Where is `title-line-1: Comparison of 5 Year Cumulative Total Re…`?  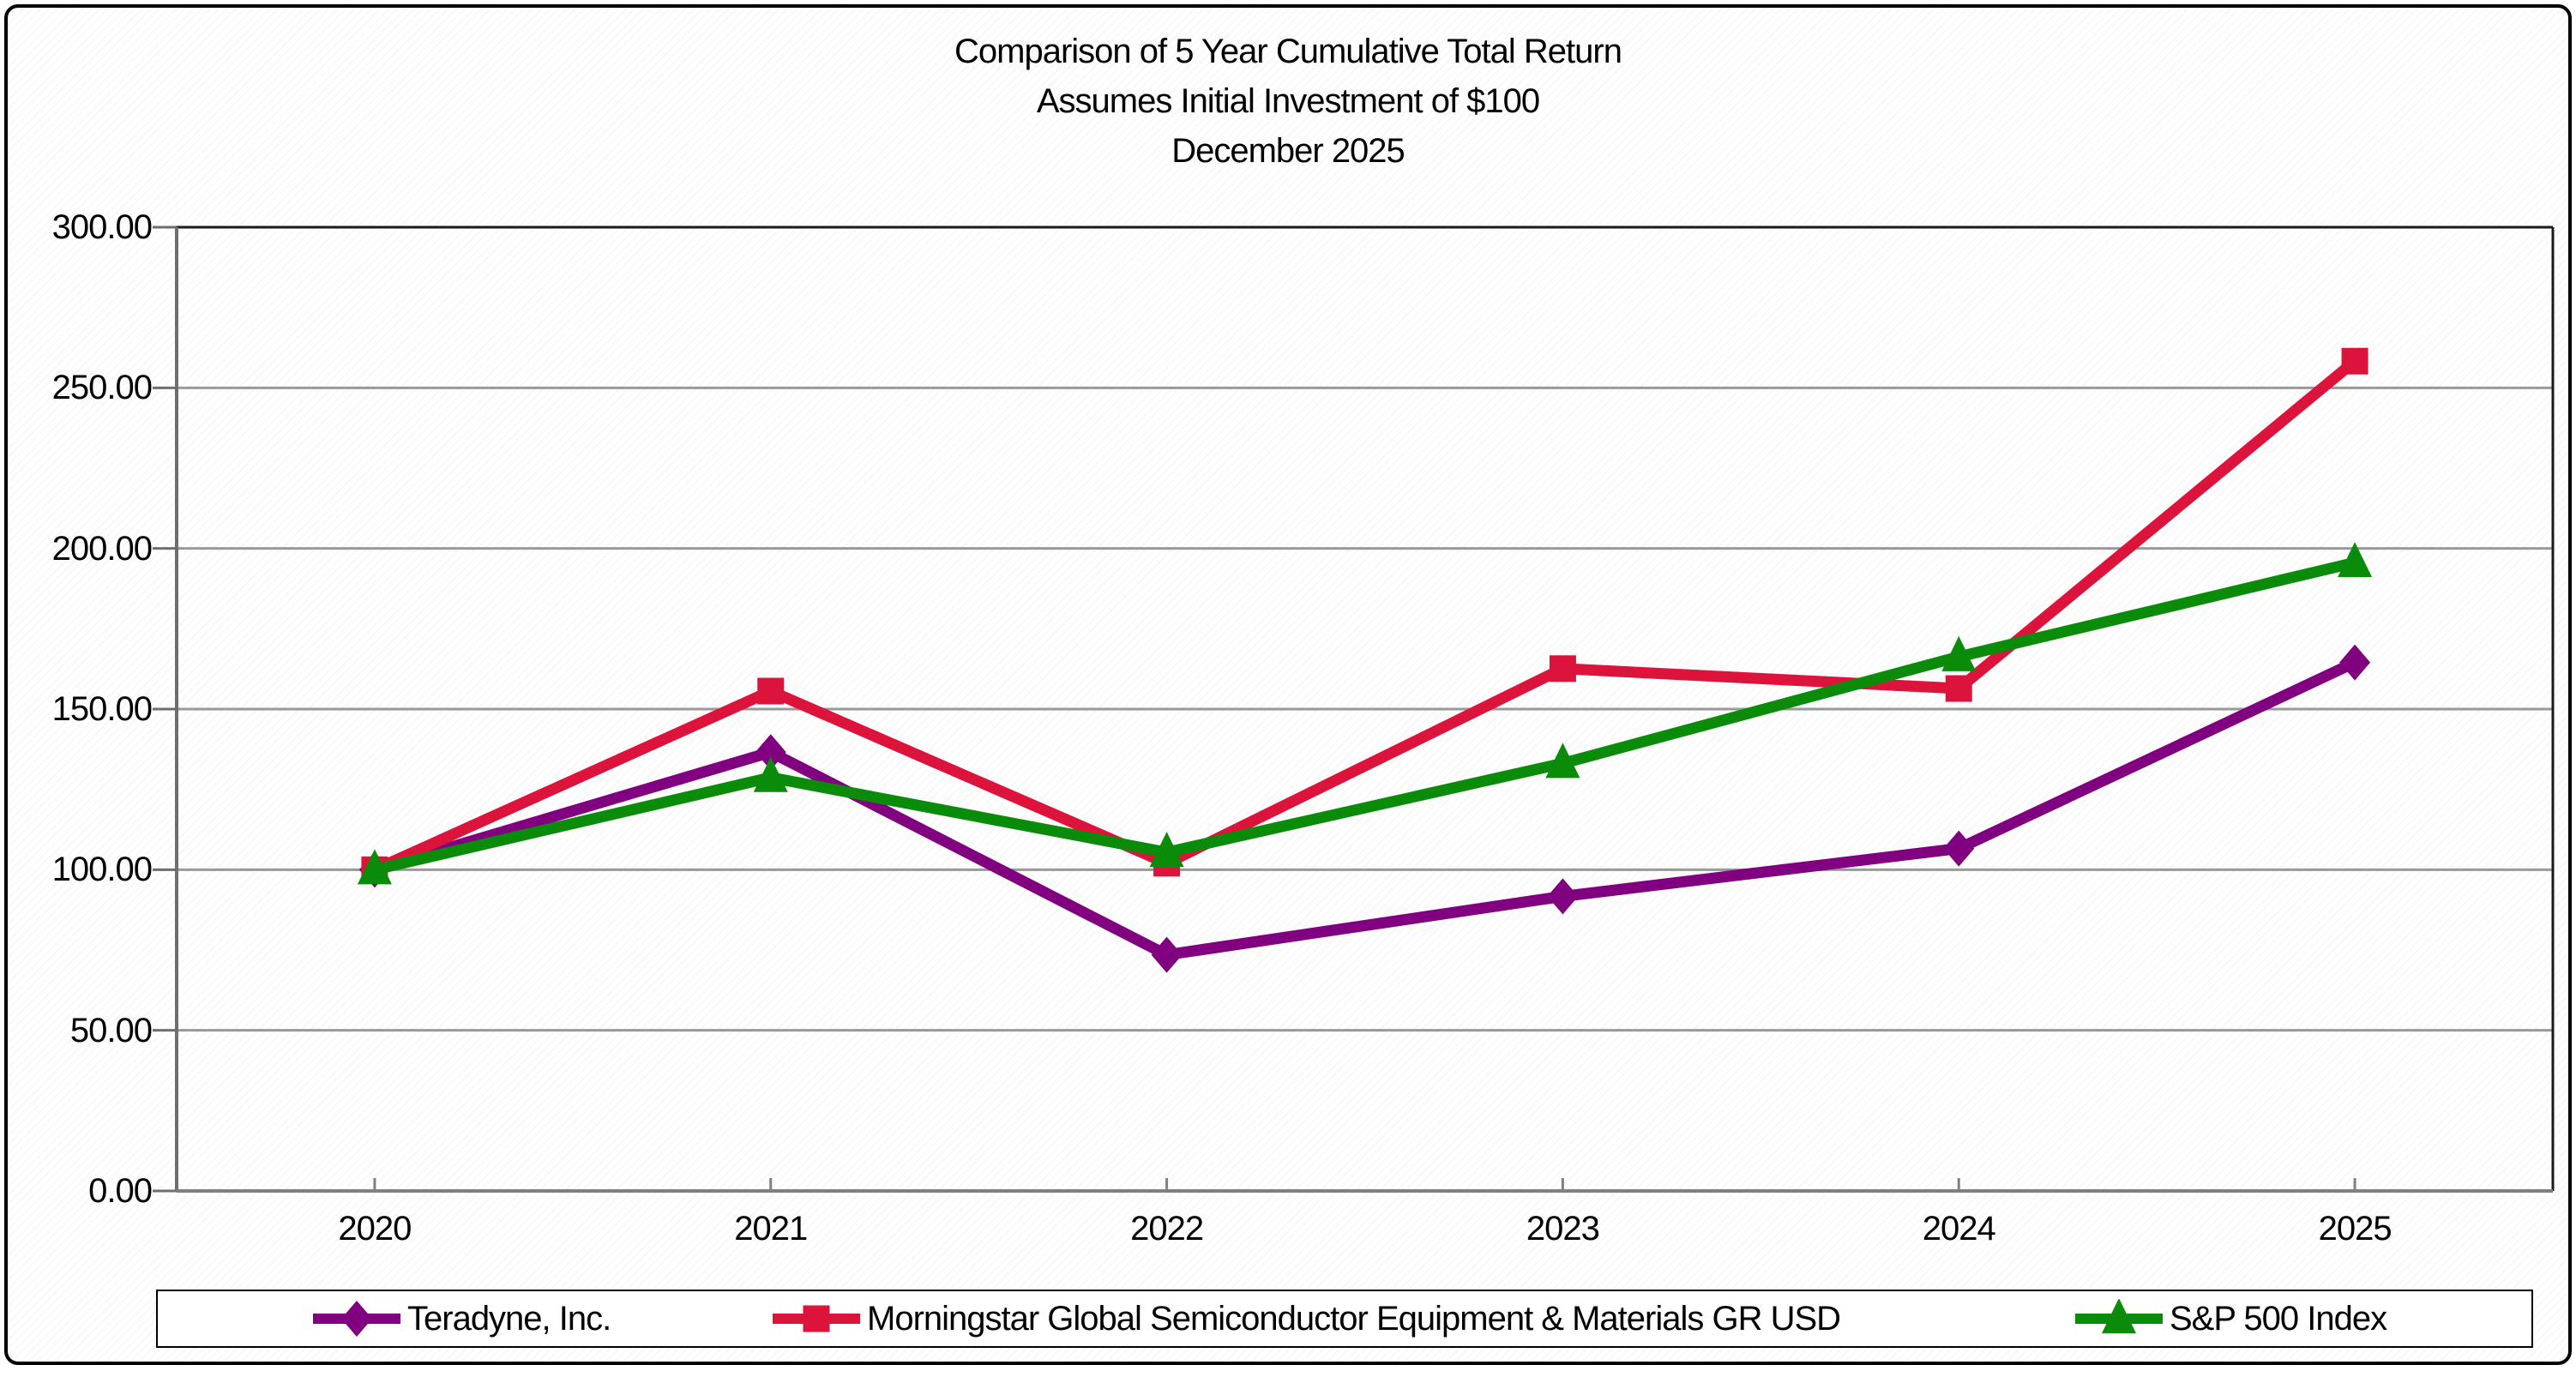
title-line-1: Comparison of 5 Year Cumulative Total Re… is located at coordinates (1288, 51).